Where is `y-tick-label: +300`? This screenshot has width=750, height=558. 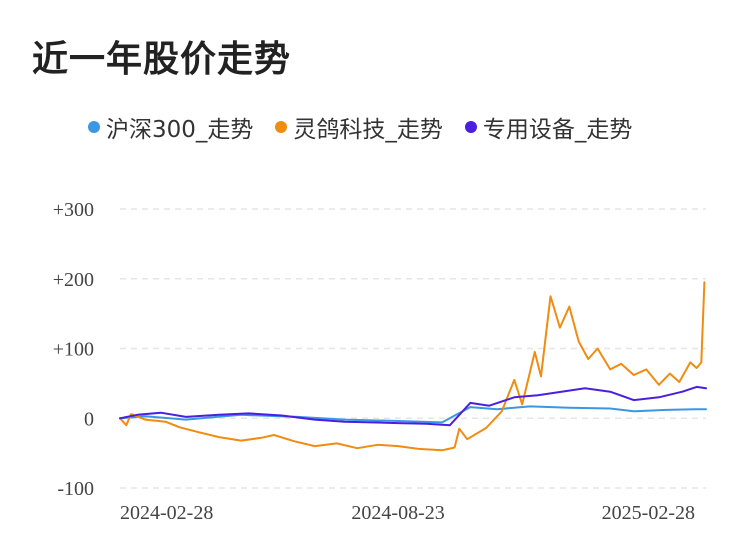
y-tick-label: +300 is located at coordinates (73, 210).